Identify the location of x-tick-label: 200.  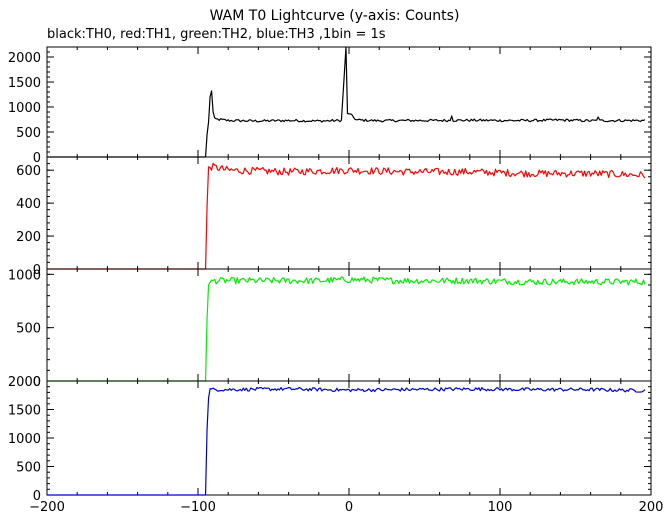
(651, 507).